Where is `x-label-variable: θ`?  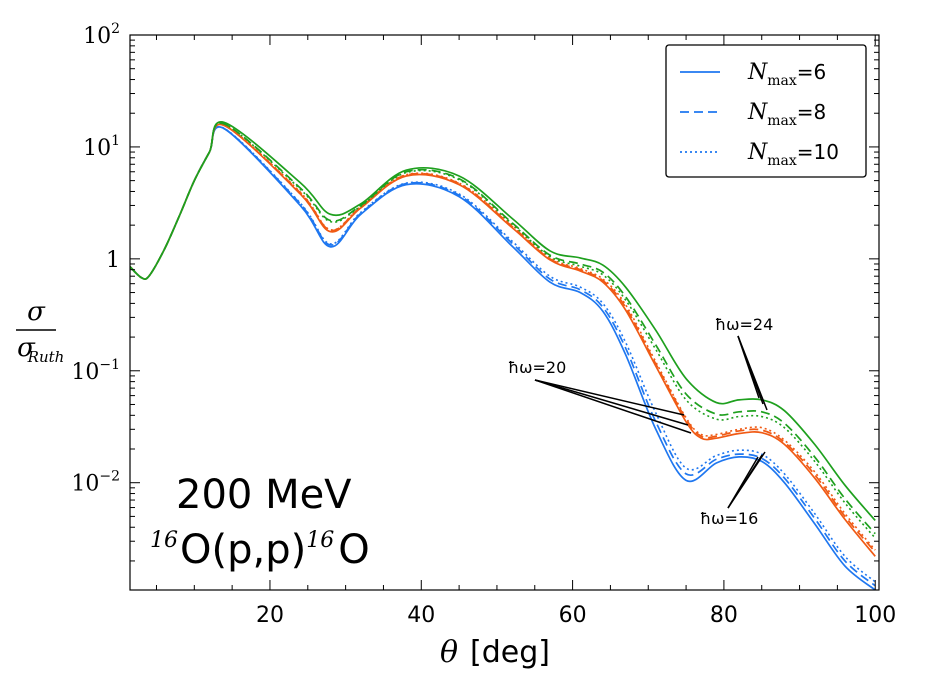 x-label-variable: θ is located at coordinates (449, 652).